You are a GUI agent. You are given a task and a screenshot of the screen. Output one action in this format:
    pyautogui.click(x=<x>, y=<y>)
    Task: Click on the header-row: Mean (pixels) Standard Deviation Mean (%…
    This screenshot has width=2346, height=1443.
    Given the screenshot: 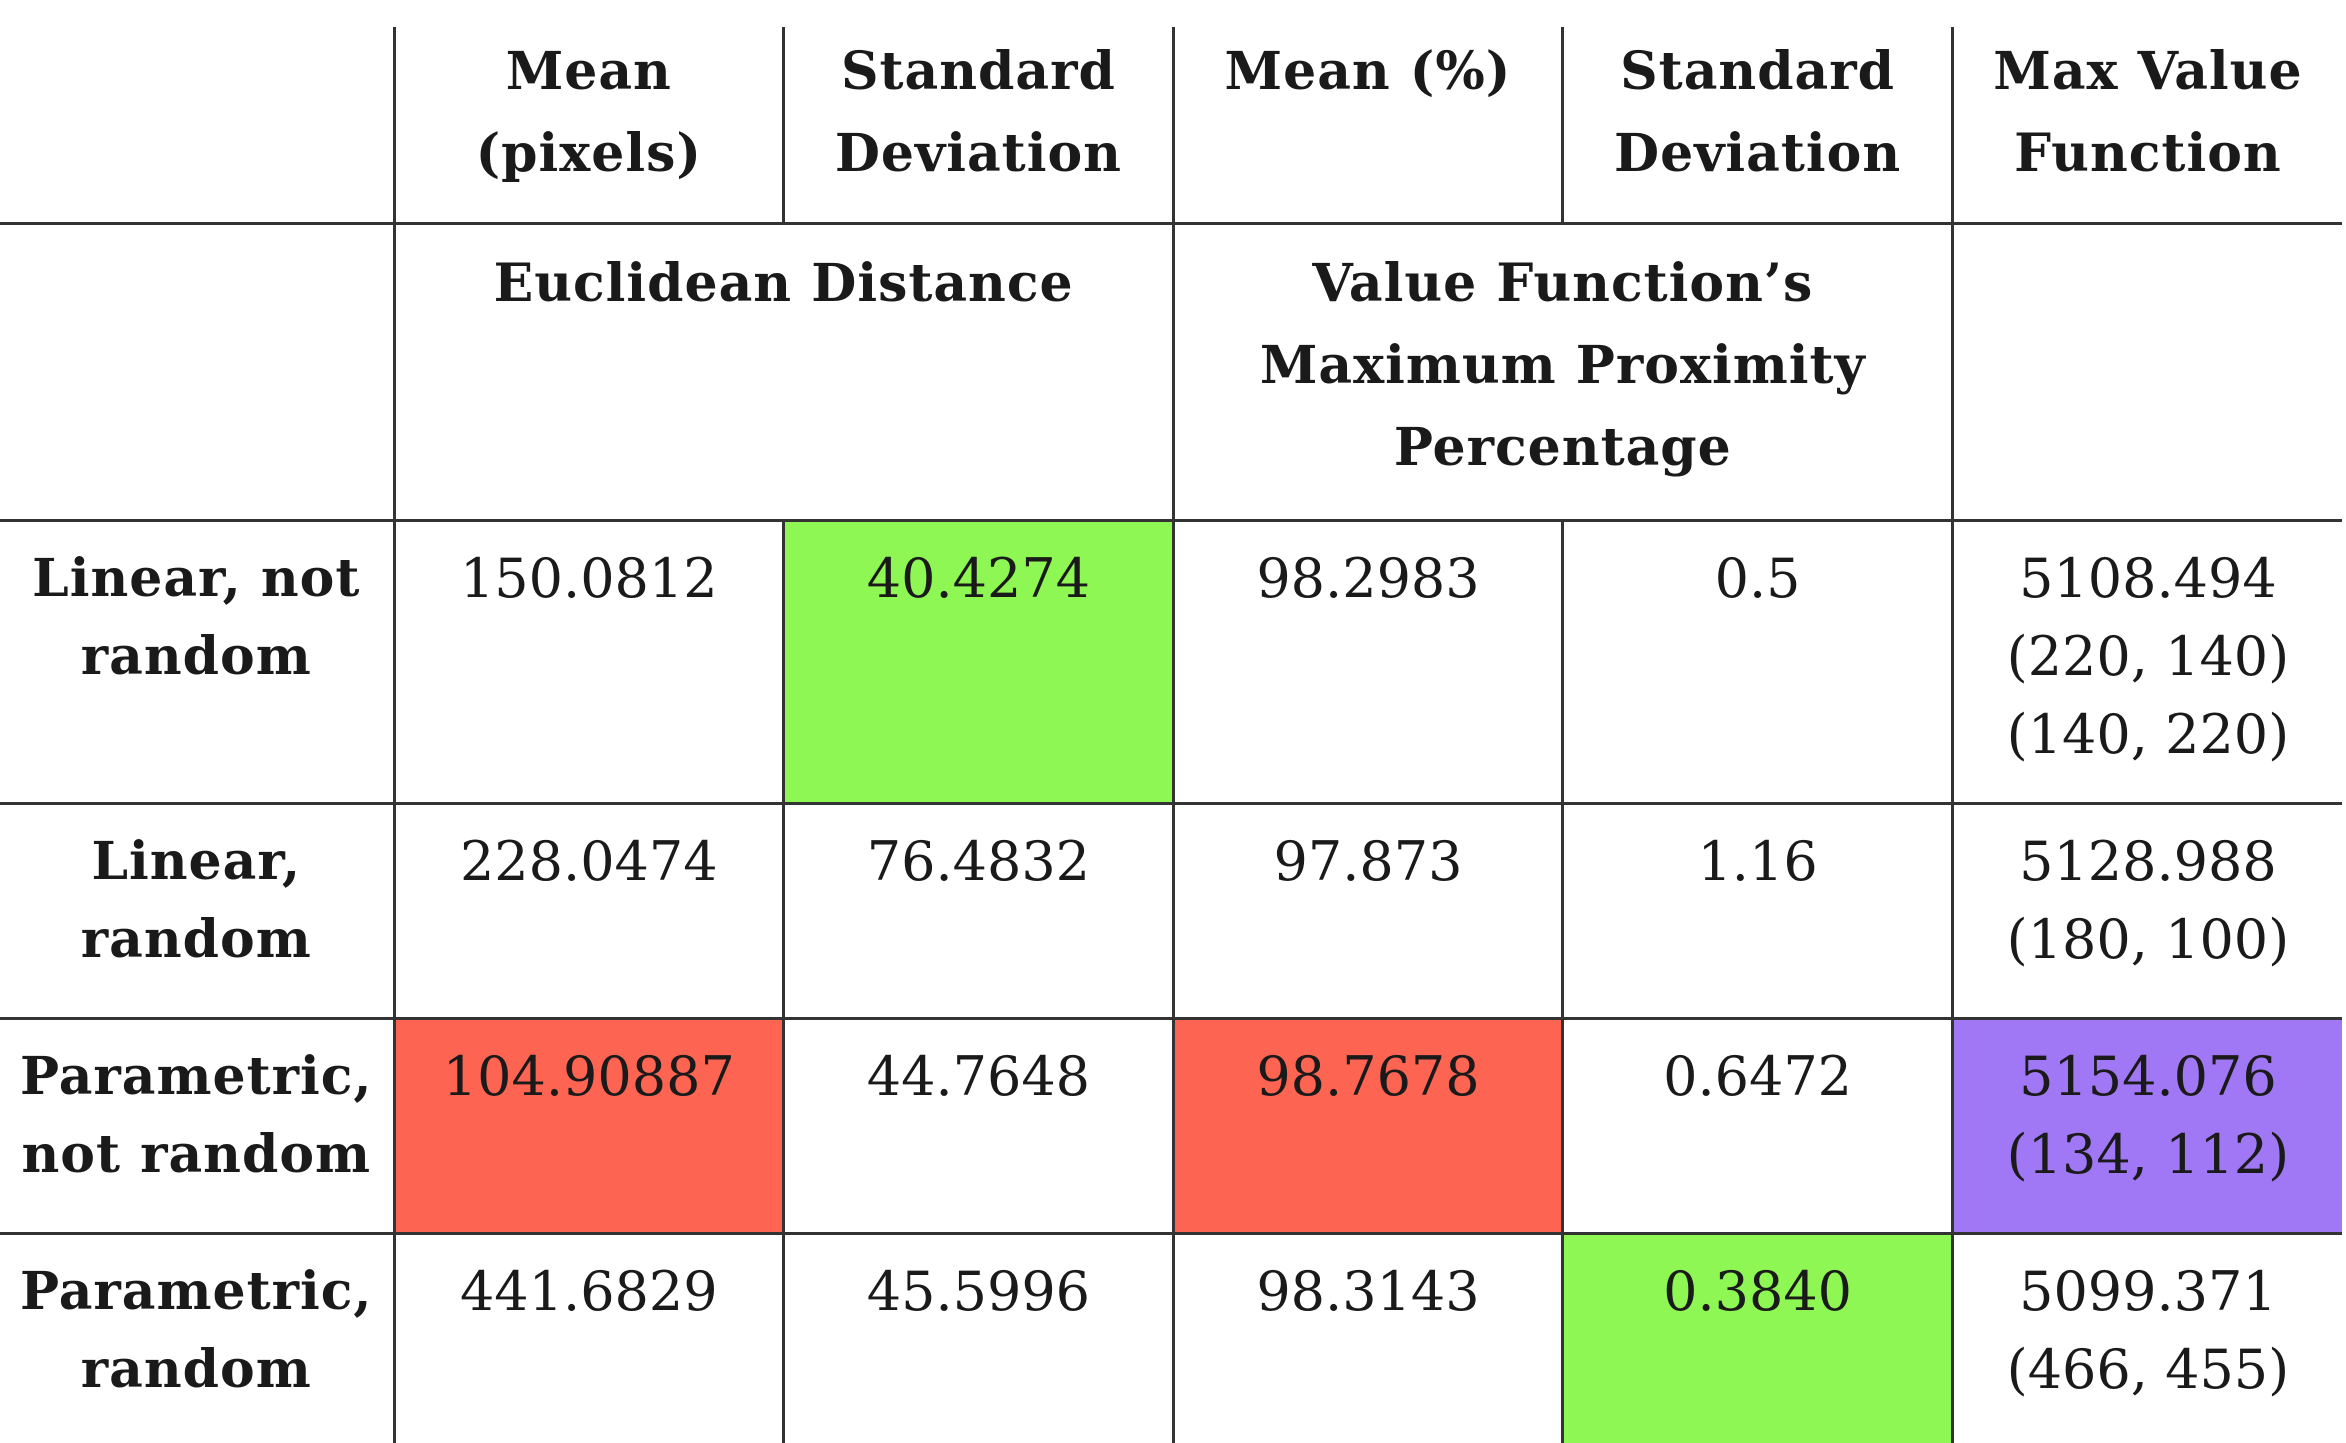 What is the action you would take?
    pyautogui.click(x=1171, y=125)
    